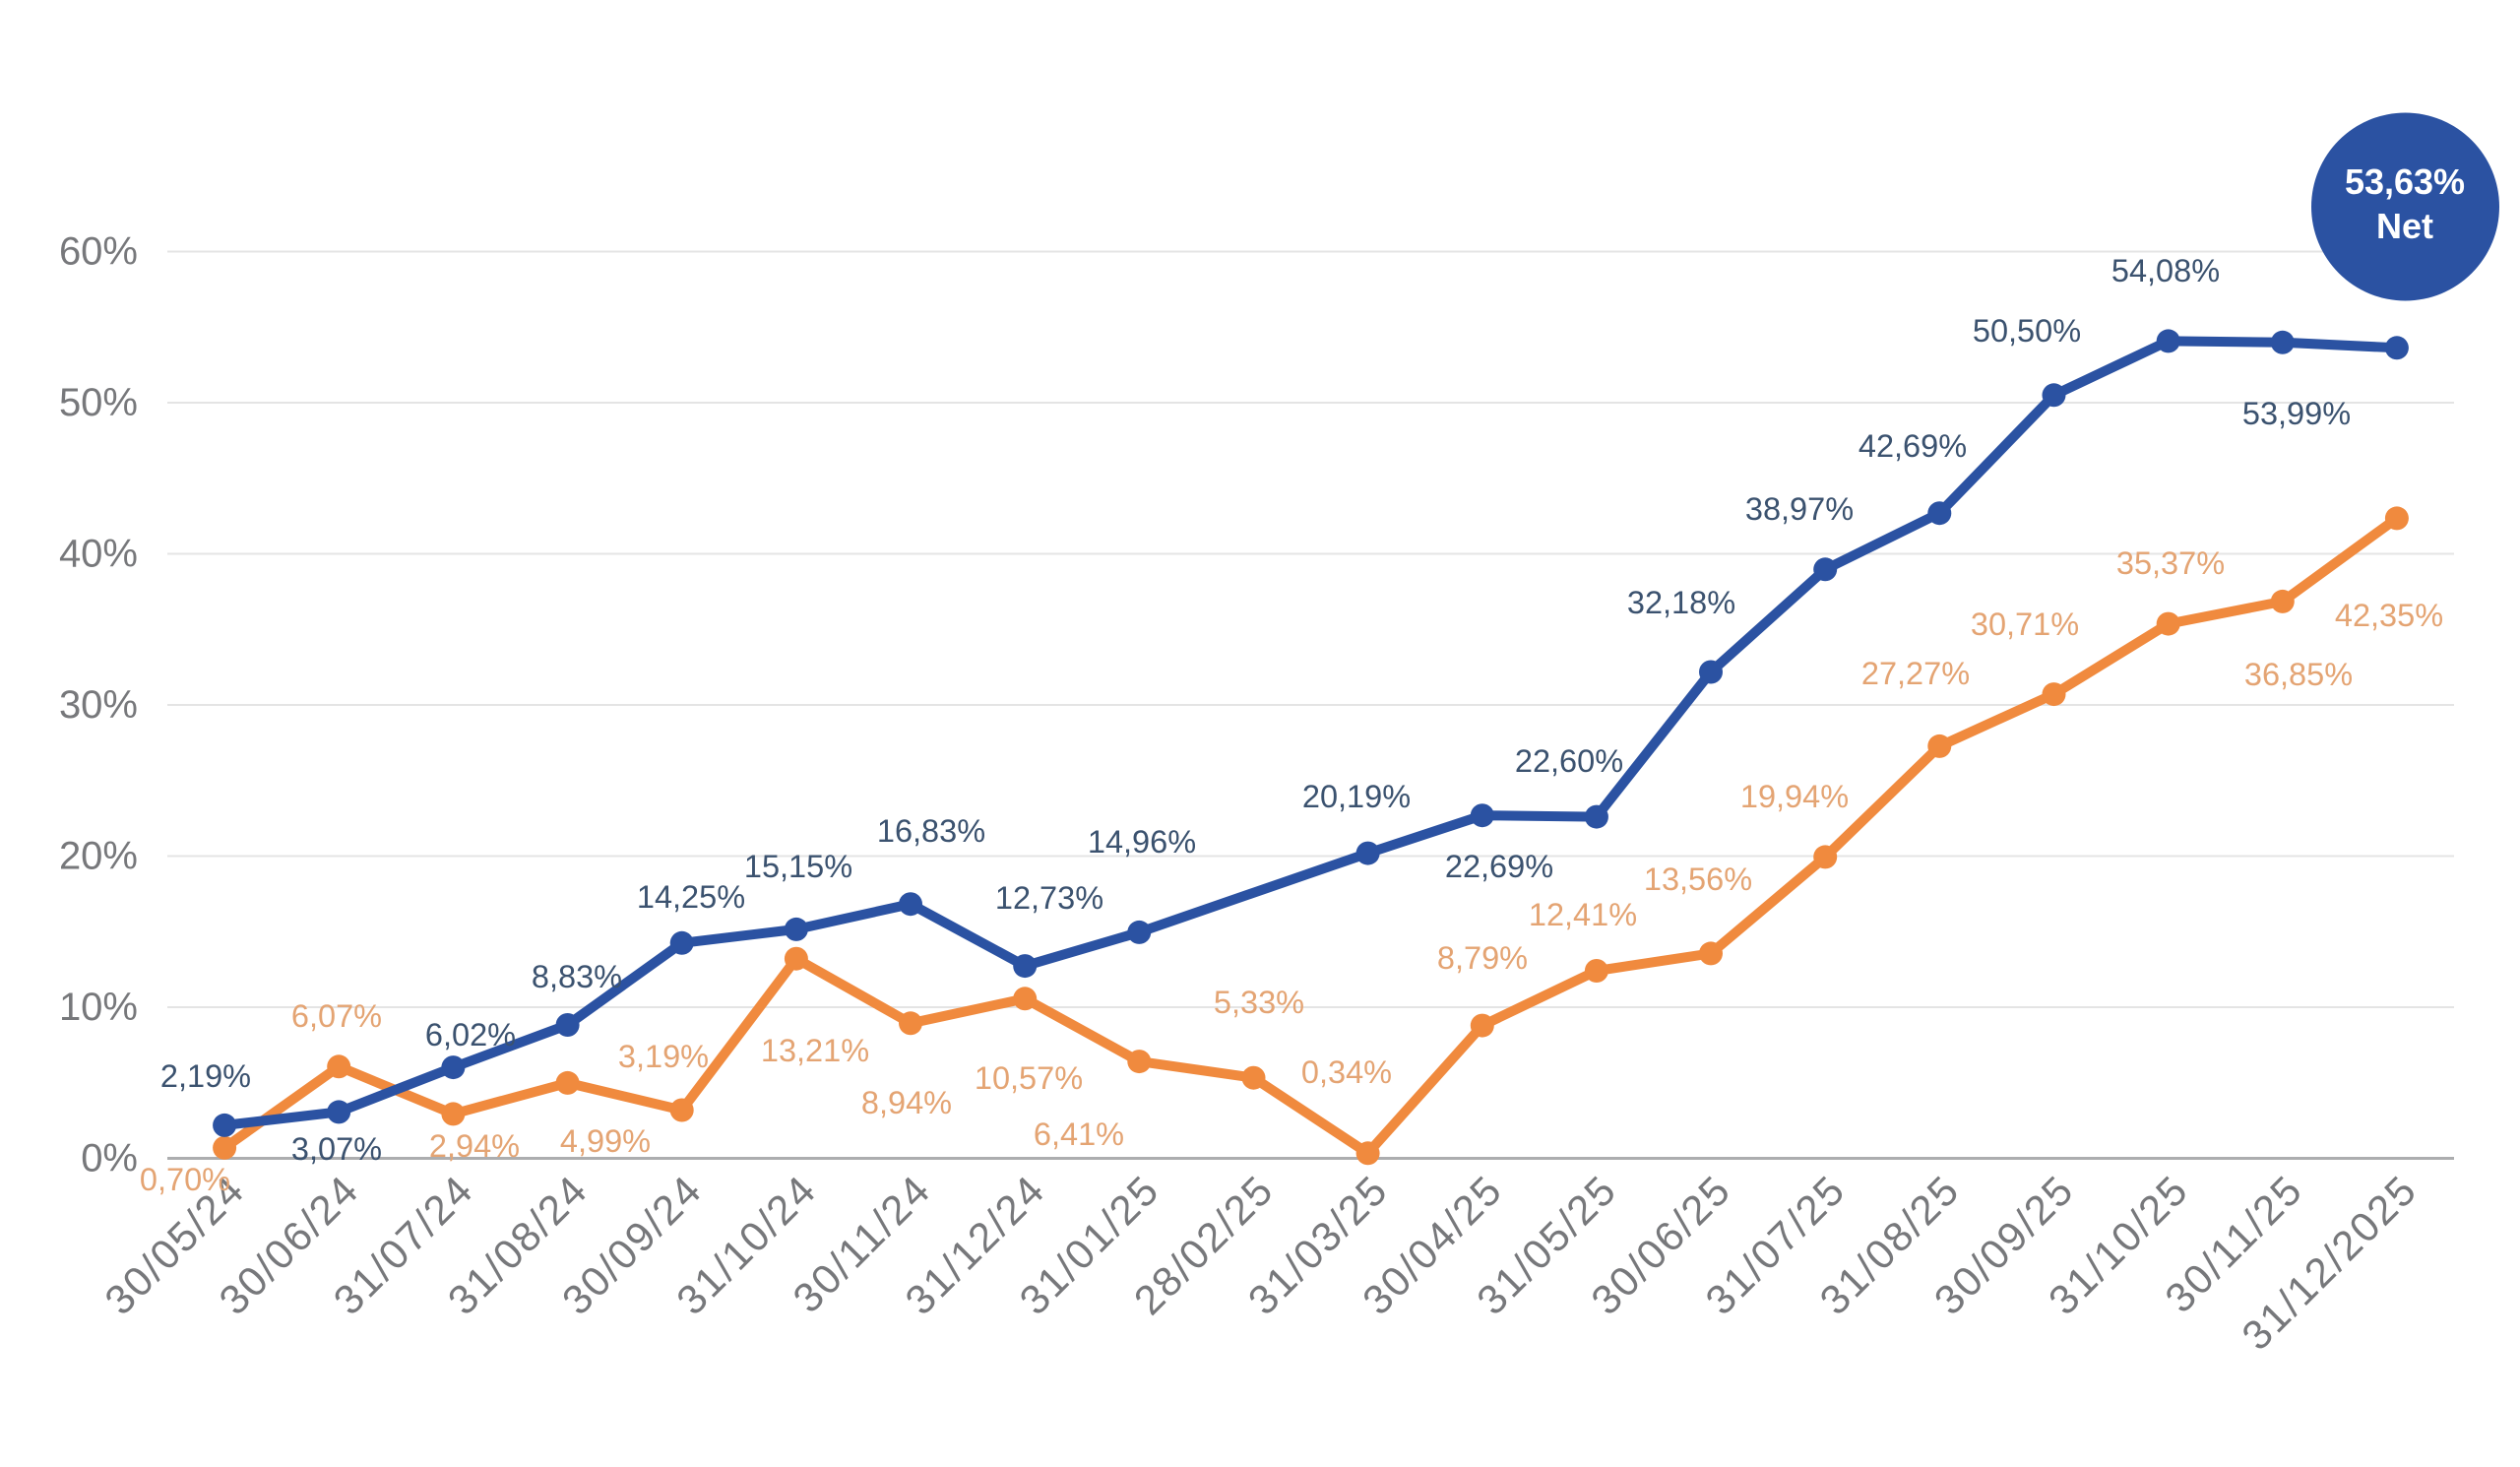  What do you see at coordinates (2170, 563) in the screenshot?
I see `svg-text: 35,37%` at bounding box center [2170, 563].